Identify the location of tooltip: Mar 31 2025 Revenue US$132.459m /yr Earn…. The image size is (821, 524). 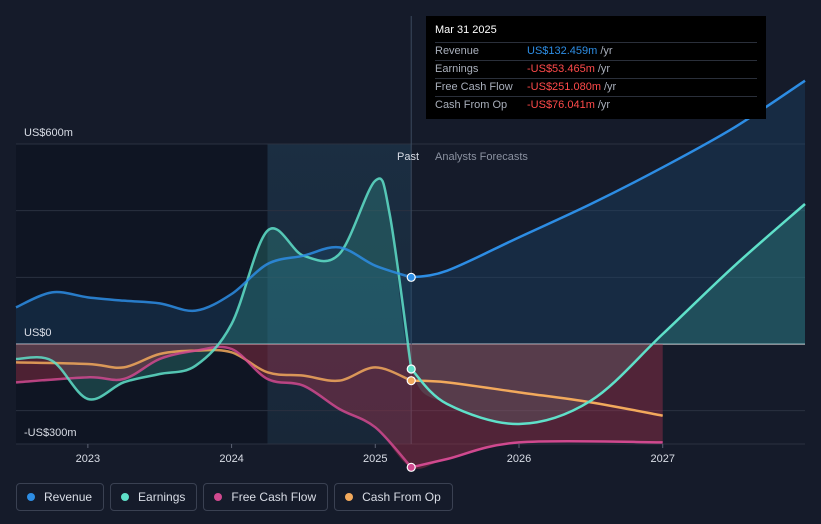
(596, 67).